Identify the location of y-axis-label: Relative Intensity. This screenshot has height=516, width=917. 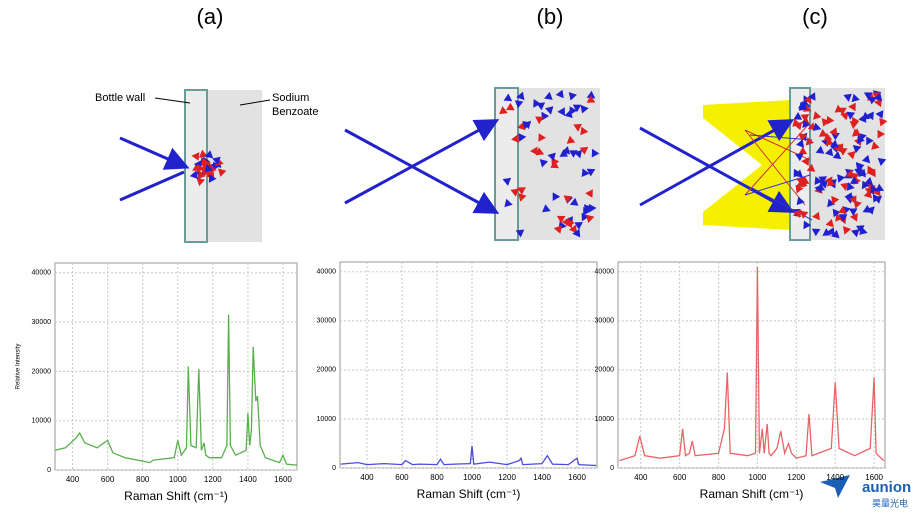
(19, 367).